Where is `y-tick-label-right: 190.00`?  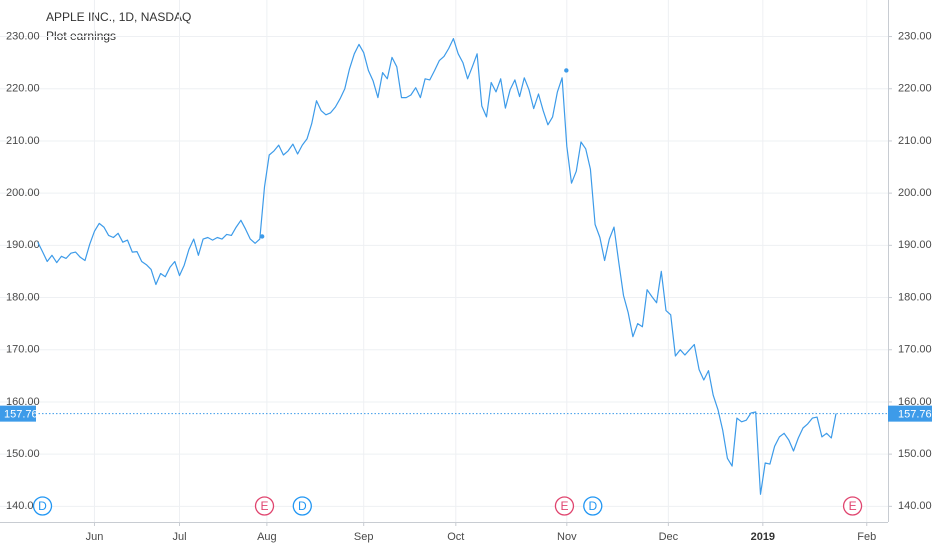 y-tick-label-right: 190.00 is located at coordinates (915, 245).